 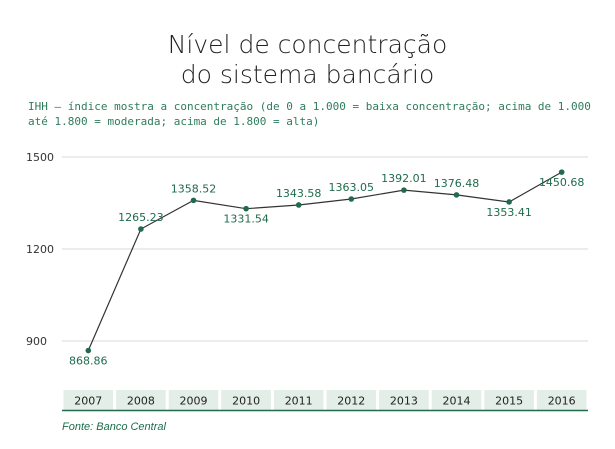 I want to click on x-tick-label: 2014, so click(x=457, y=401).